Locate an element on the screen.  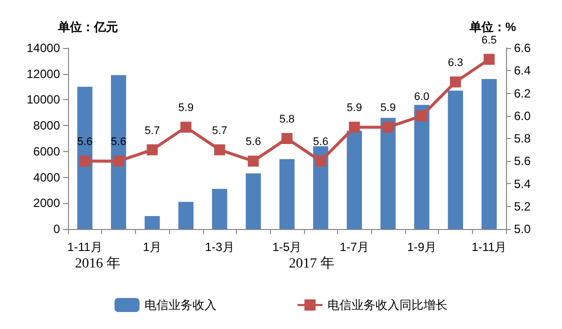
x-tick-label: 1-9月 is located at coordinates (421, 247).